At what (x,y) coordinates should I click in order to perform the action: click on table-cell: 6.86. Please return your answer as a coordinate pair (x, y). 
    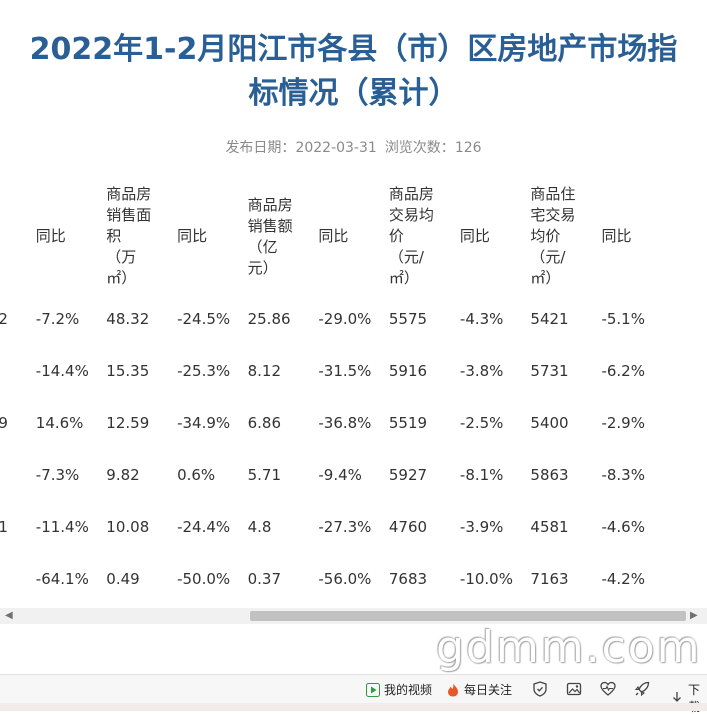
    Looking at the image, I should click on (264, 422).